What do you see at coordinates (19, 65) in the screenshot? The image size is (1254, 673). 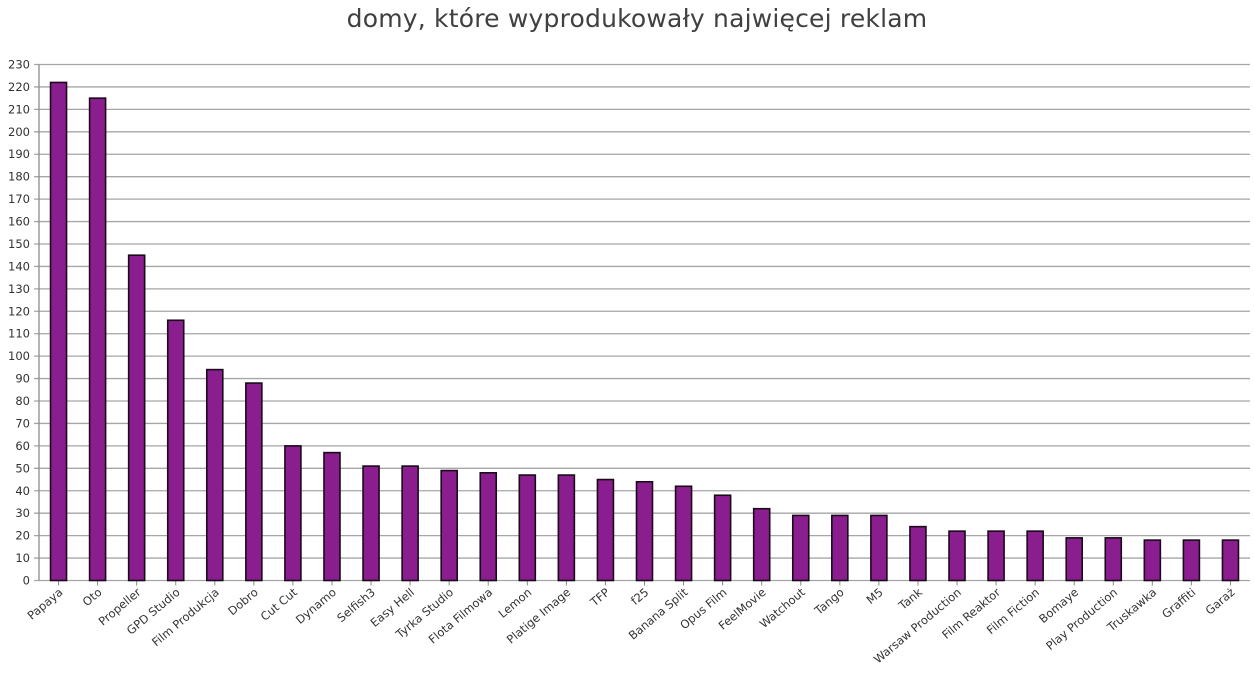 I see `y-tick-label: 230` at bounding box center [19, 65].